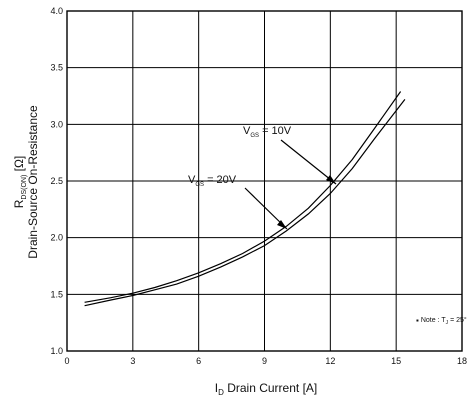 This screenshot has height=408, width=467. What do you see at coordinates (270, 388) in the screenshot?
I see `x-axis-label-rest: Drain Current [A]` at bounding box center [270, 388].